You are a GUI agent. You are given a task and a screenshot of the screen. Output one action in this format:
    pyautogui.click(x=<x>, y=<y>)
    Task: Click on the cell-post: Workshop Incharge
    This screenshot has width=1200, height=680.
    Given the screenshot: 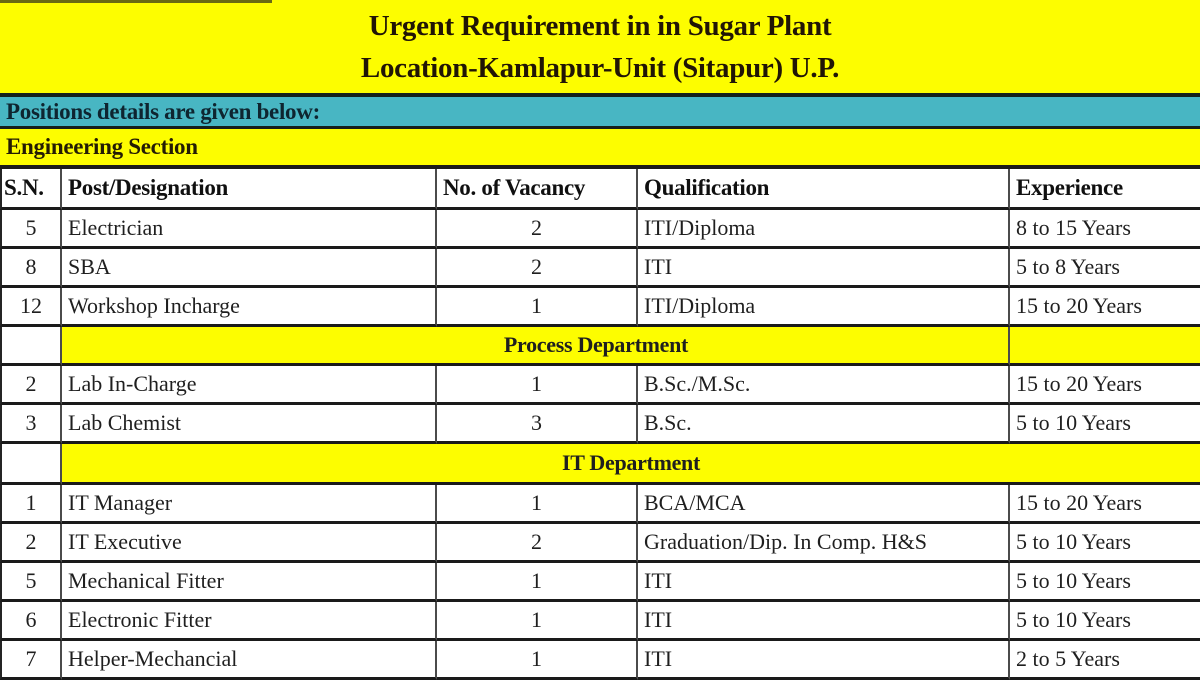 What is the action you would take?
    pyautogui.click(x=249, y=307)
    